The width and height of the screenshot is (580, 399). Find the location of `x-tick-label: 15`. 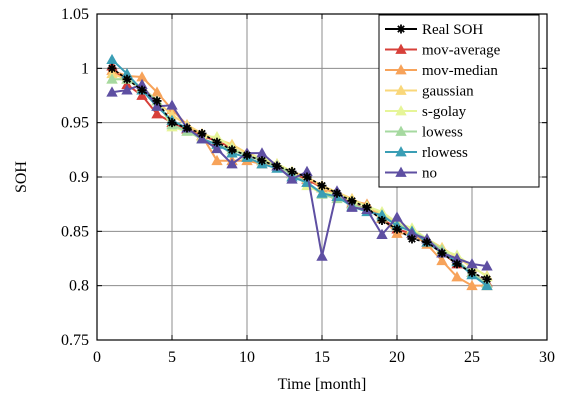

x-tick-label: 15 is located at coordinates (322, 357).